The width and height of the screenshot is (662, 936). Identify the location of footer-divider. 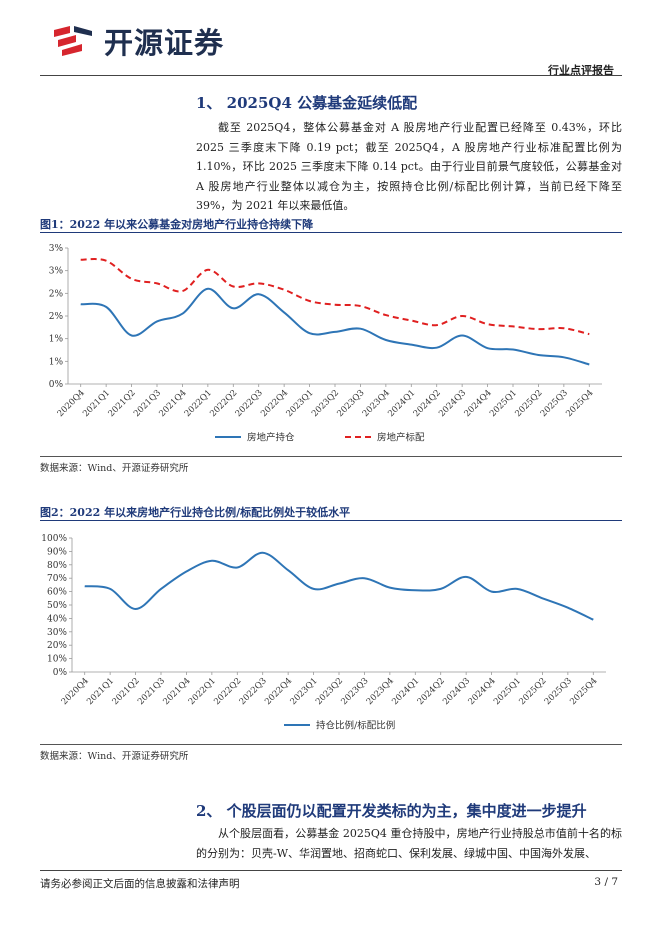
(331, 870).